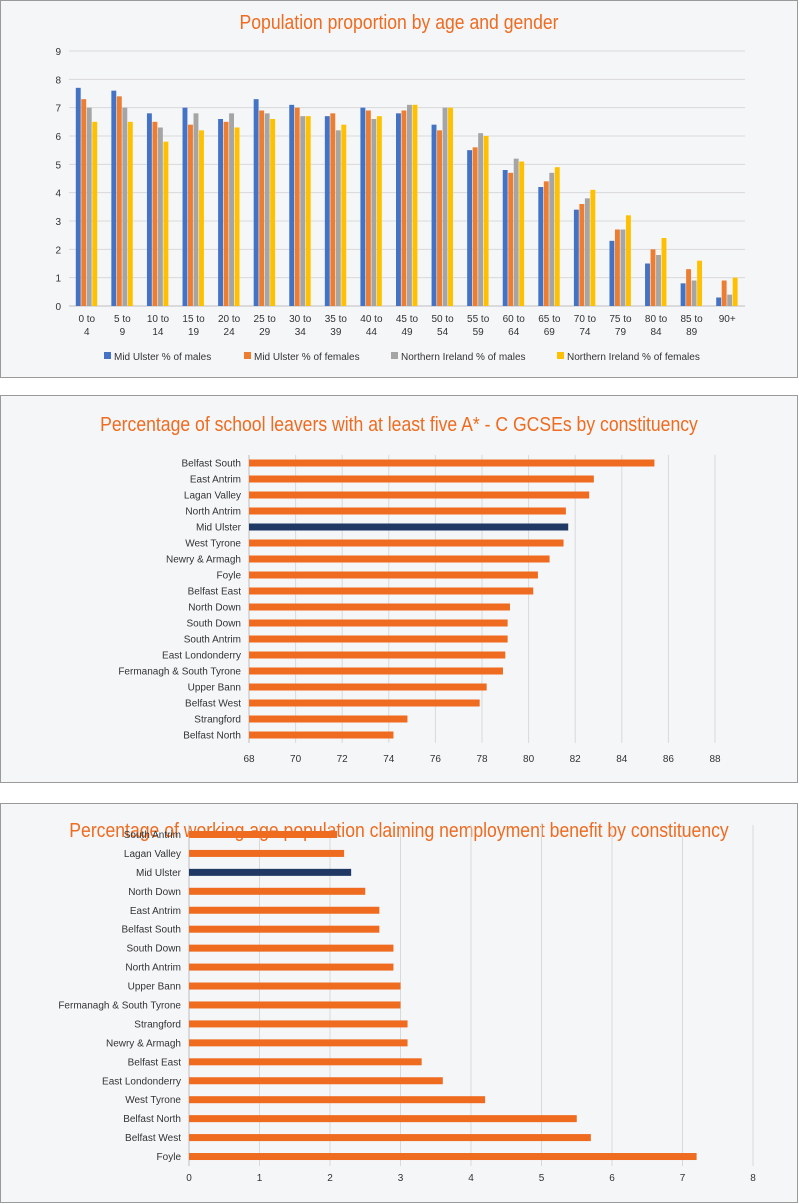 The image size is (800, 1204). What do you see at coordinates (692, 319) in the screenshot?
I see `x-tick-label: 85 to` at bounding box center [692, 319].